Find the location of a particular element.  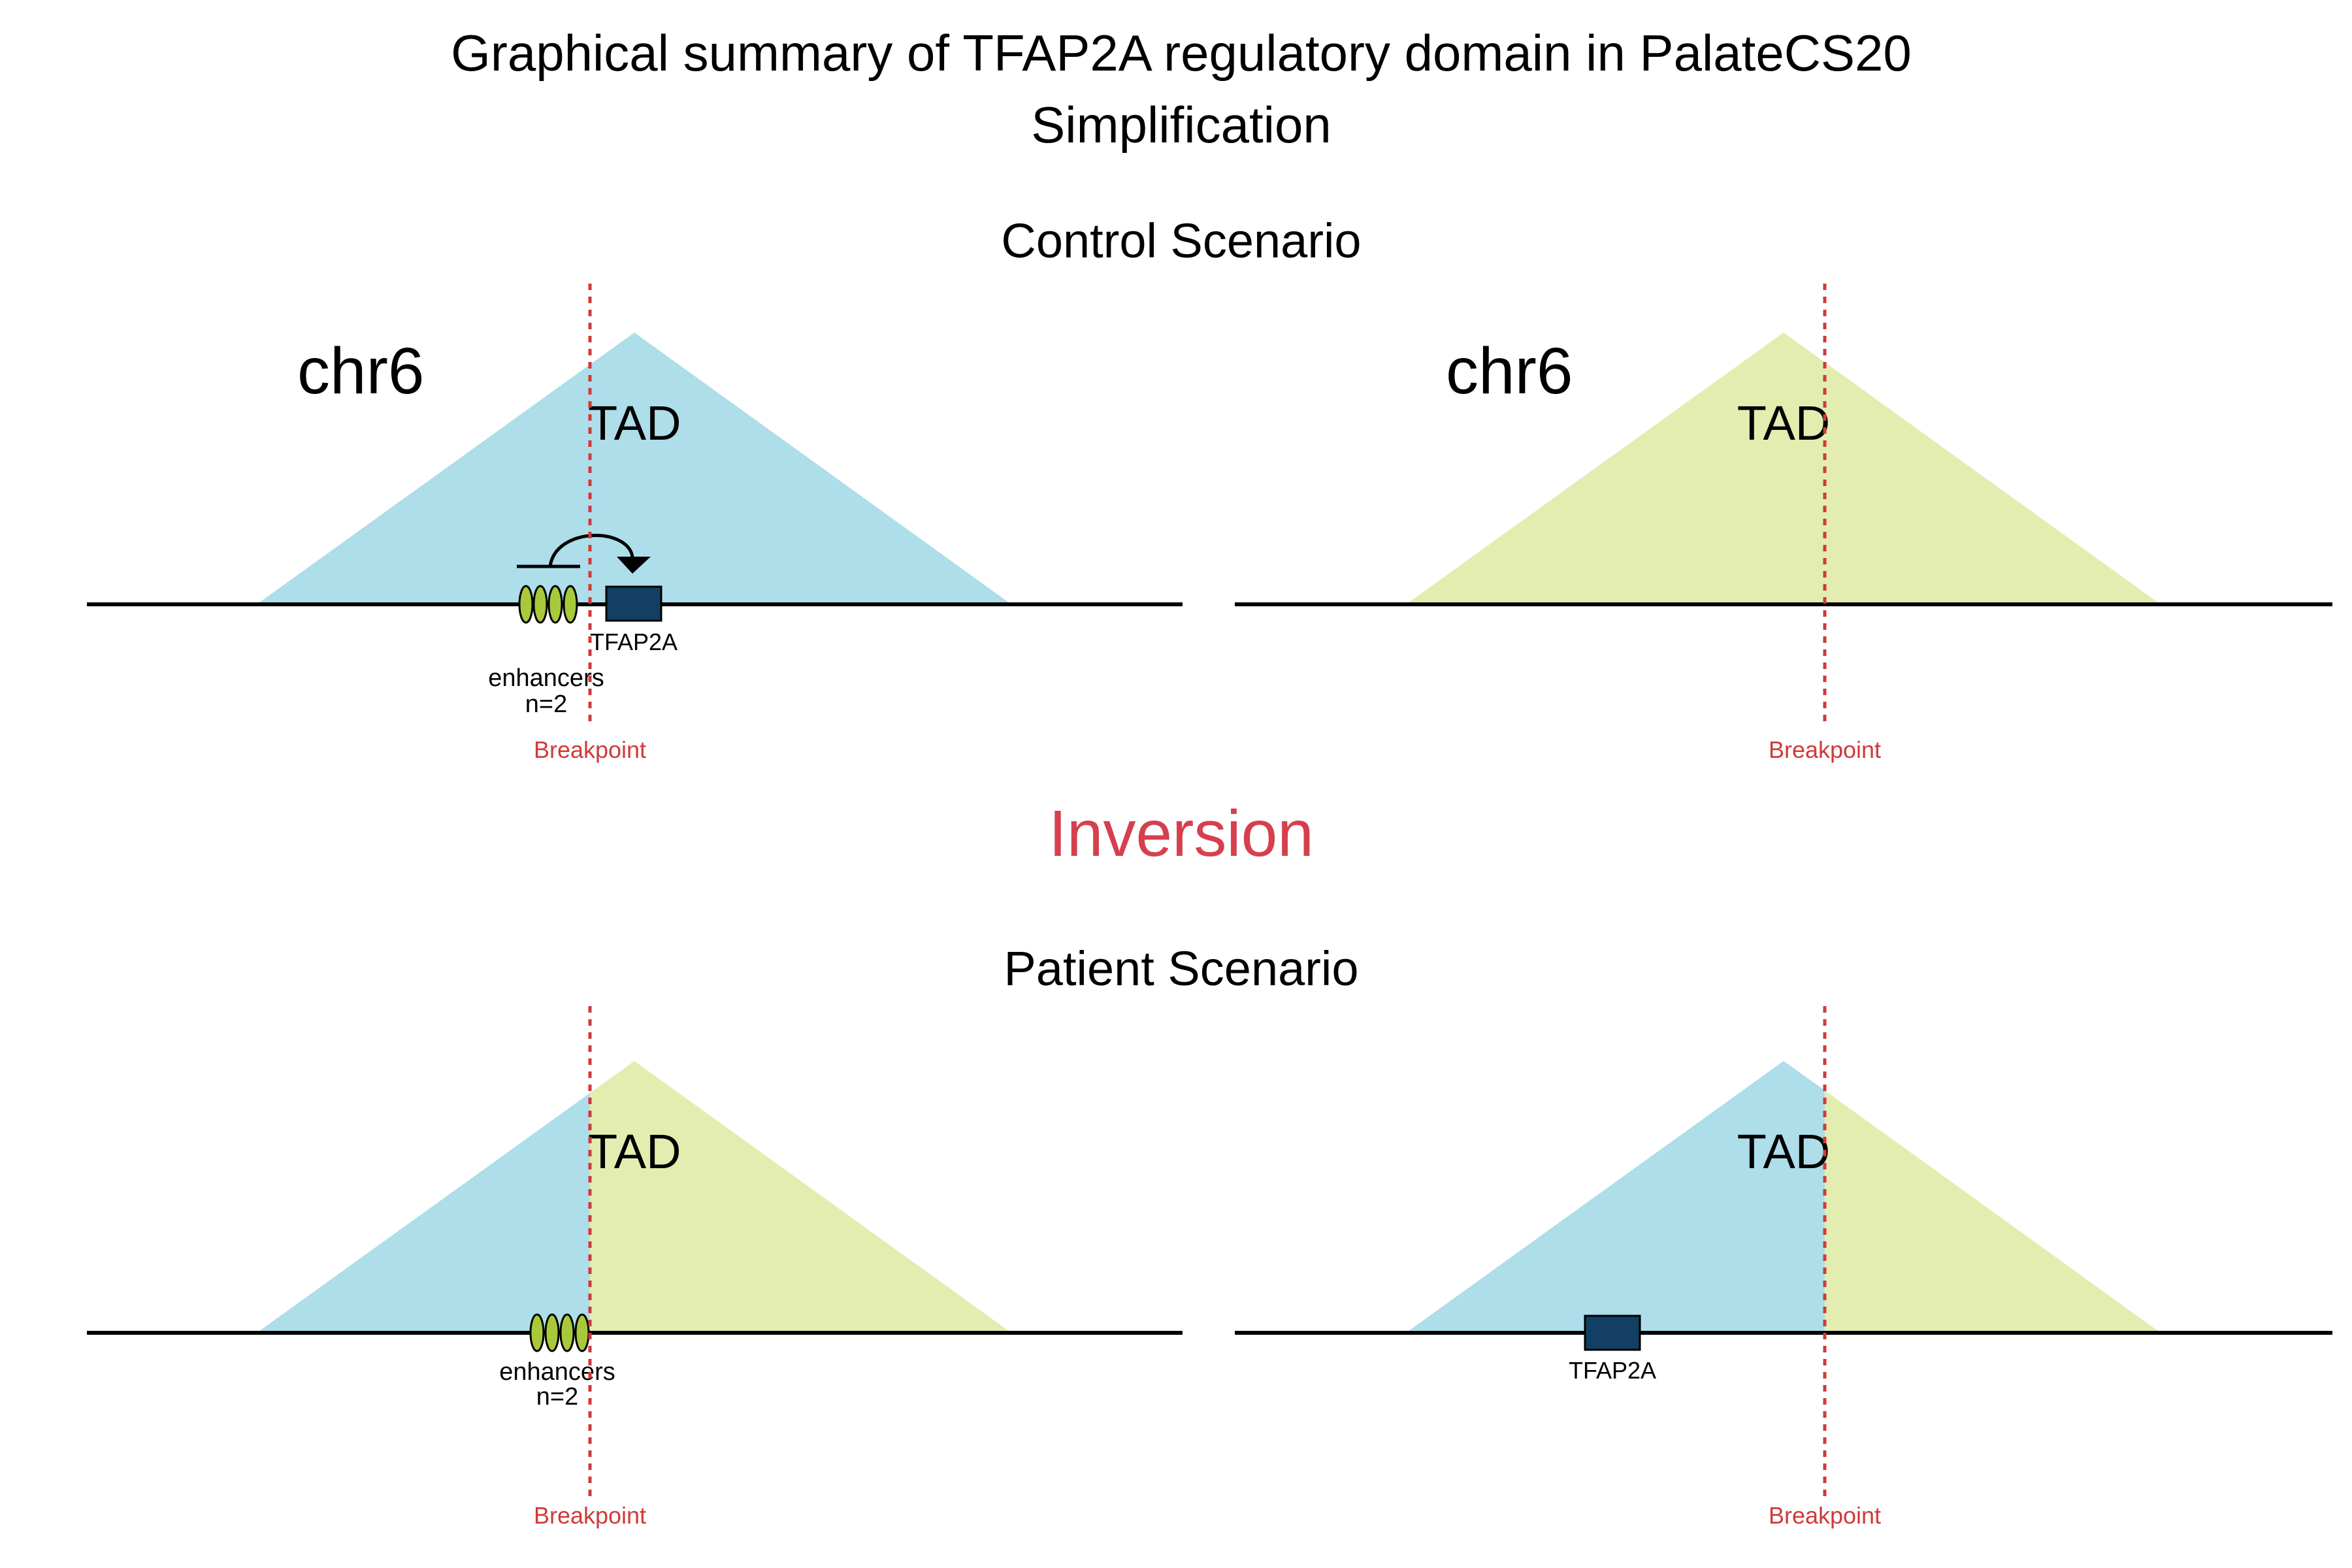

patient-right-gene-label: TFAP2A is located at coordinates (1612, 1370).